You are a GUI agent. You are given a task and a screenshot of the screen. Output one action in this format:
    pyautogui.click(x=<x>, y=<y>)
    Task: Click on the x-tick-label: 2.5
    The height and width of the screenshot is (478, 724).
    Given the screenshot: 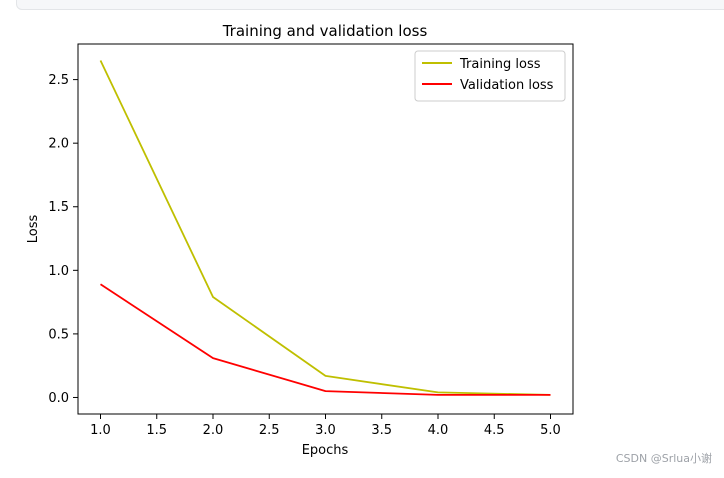 What is the action you would take?
    pyautogui.click(x=269, y=430)
    